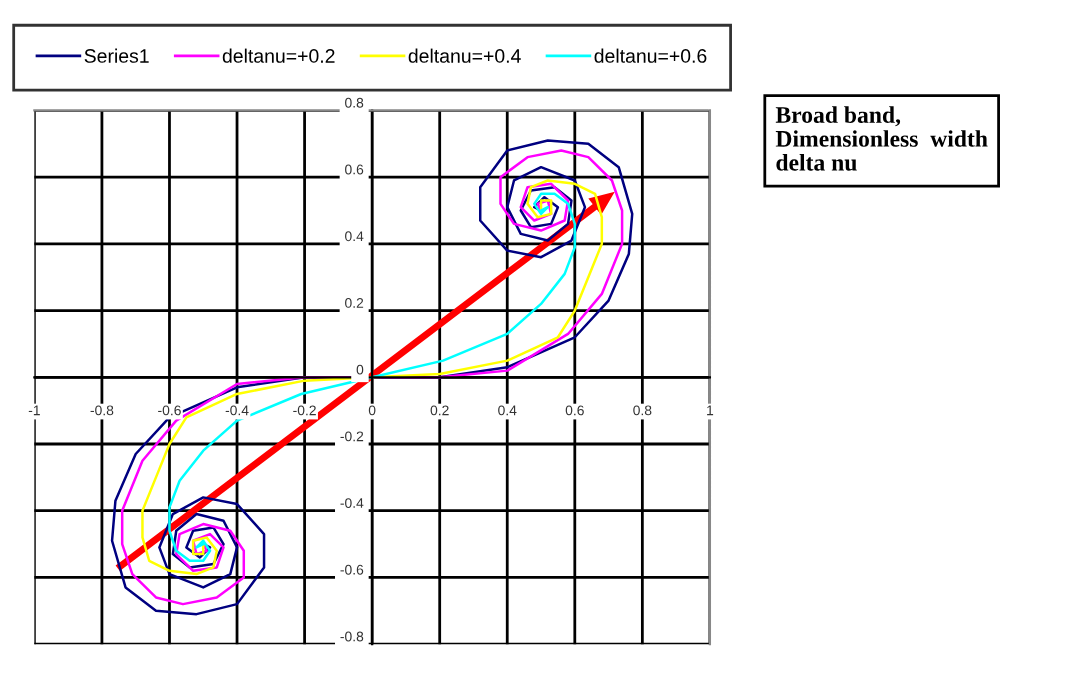 Image resolution: width=1074 pixels, height=686 pixels. I want to click on legend-label: deltanu=+0.4, so click(464, 55).